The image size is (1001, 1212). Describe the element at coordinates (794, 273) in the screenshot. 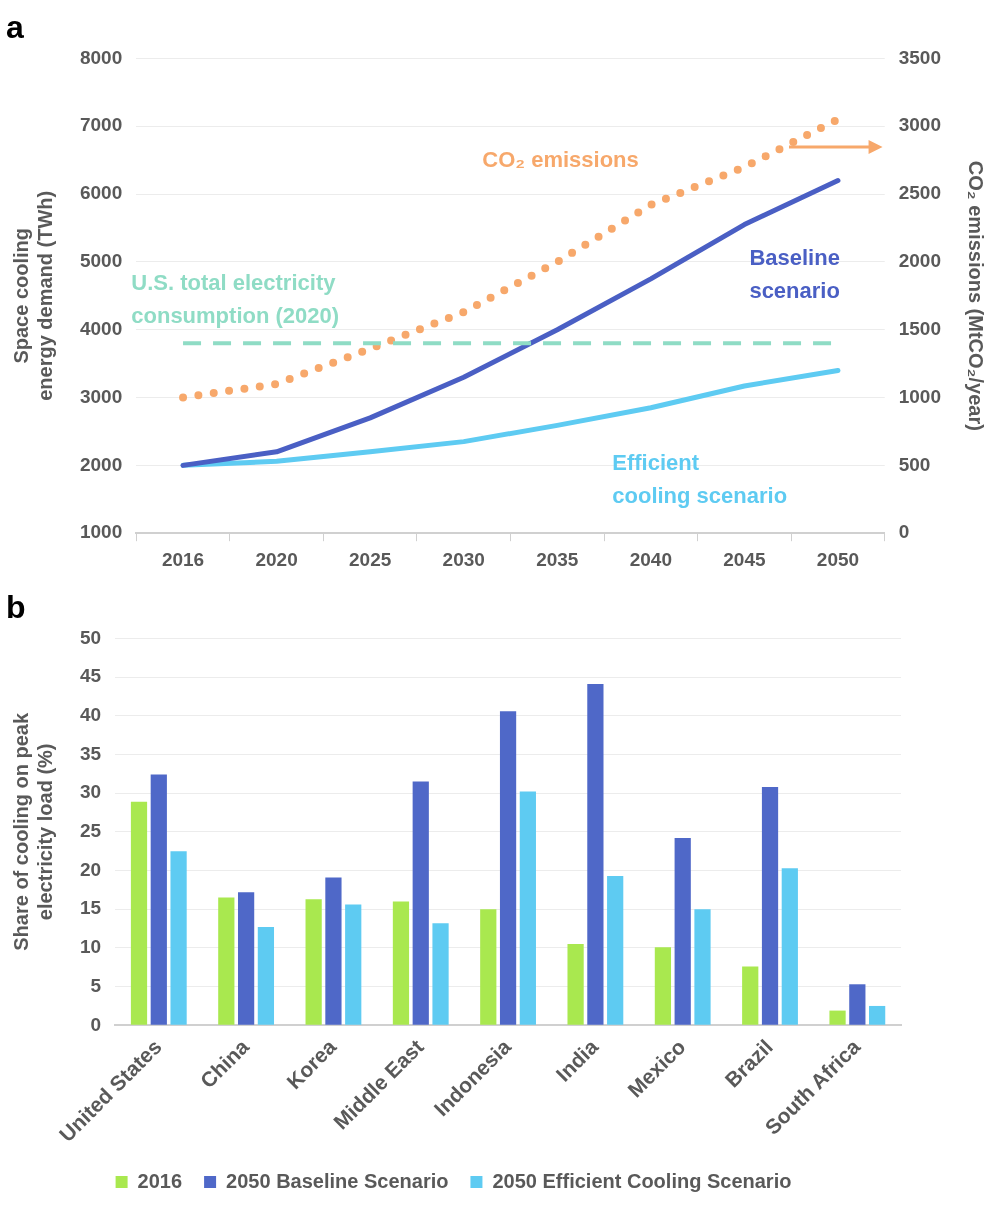

I see `series-label: Baseline scenario` at that location.